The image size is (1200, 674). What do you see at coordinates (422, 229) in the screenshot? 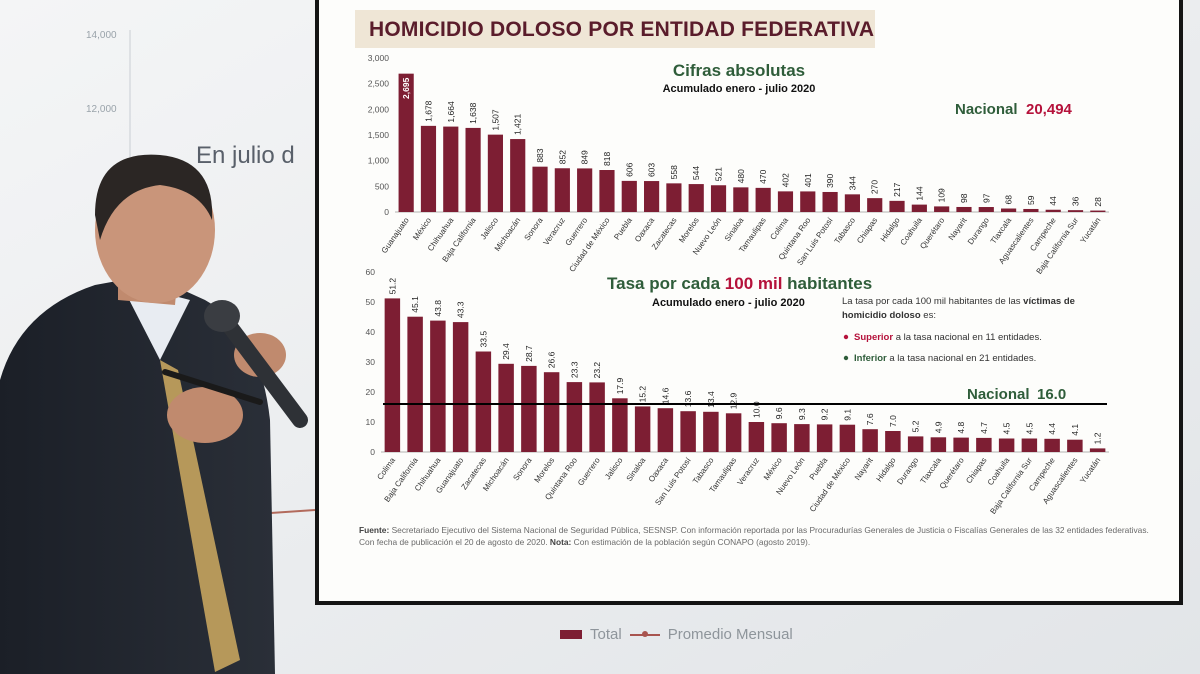
I see `abs-category-label: México` at bounding box center [422, 229].